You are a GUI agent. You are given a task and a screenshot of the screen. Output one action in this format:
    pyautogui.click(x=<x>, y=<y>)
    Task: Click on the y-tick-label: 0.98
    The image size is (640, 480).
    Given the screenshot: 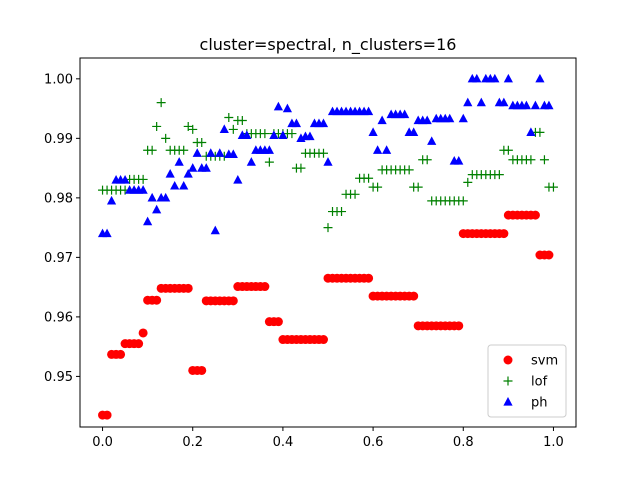 What is the action you would take?
    pyautogui.click(x=58, y=198)
    